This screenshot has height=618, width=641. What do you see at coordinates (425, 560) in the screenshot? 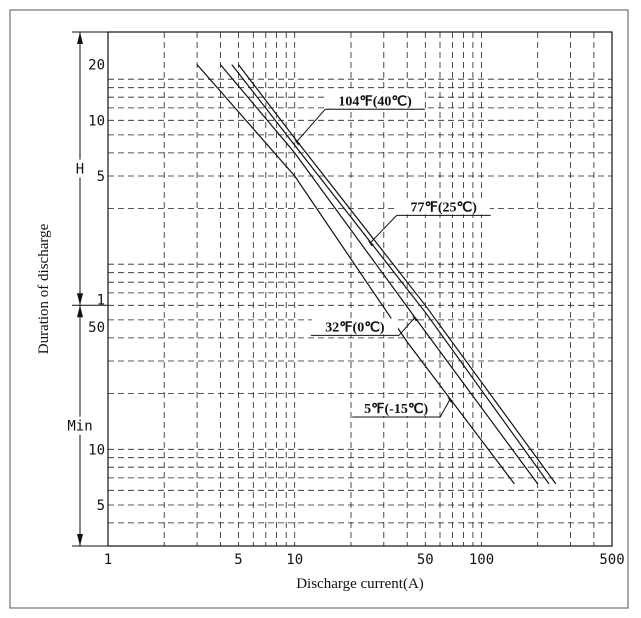
I see `x-tick-label: 50` at bounding box center [425, 560].